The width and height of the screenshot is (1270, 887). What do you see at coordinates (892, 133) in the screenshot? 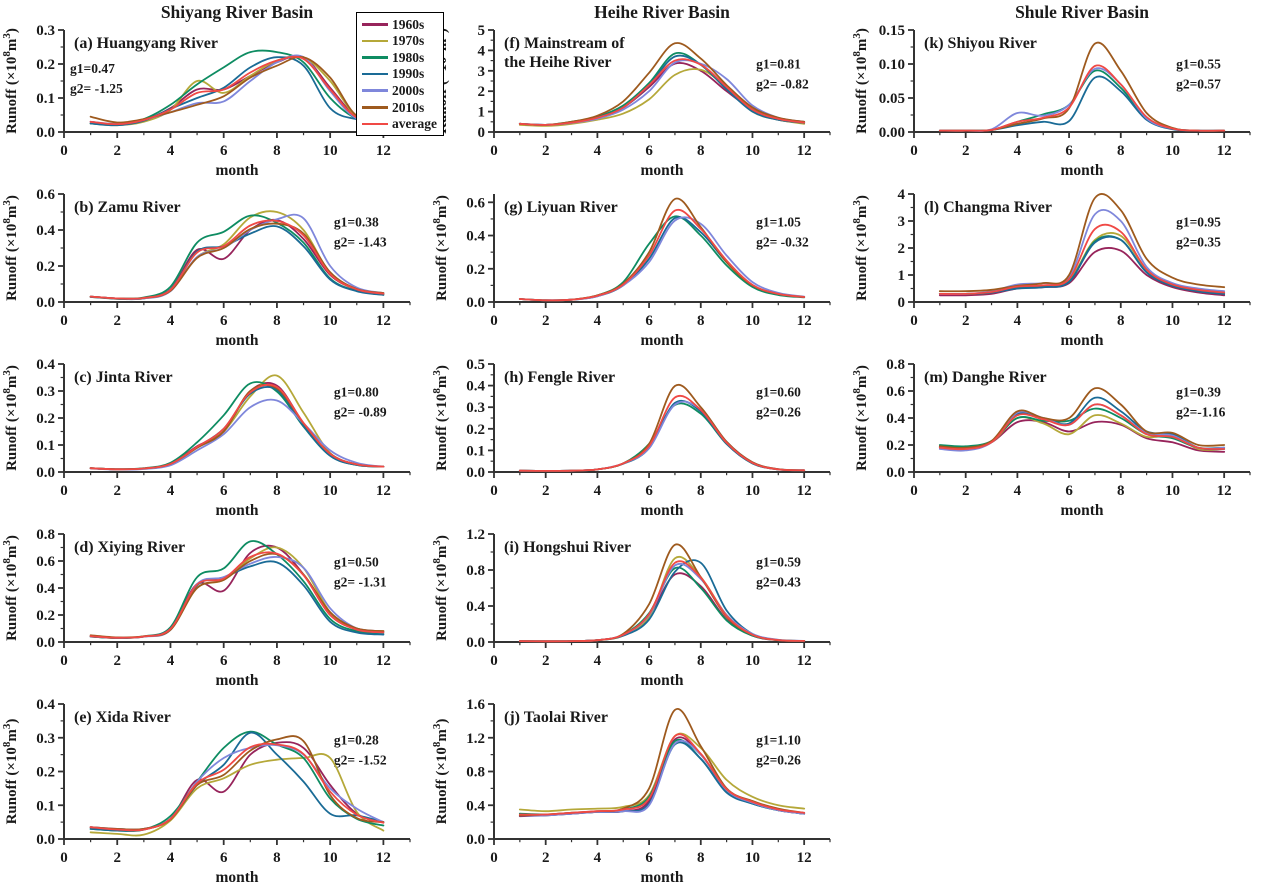
I see `y-tick-label: 0.00` at bounding box center [892, 133].